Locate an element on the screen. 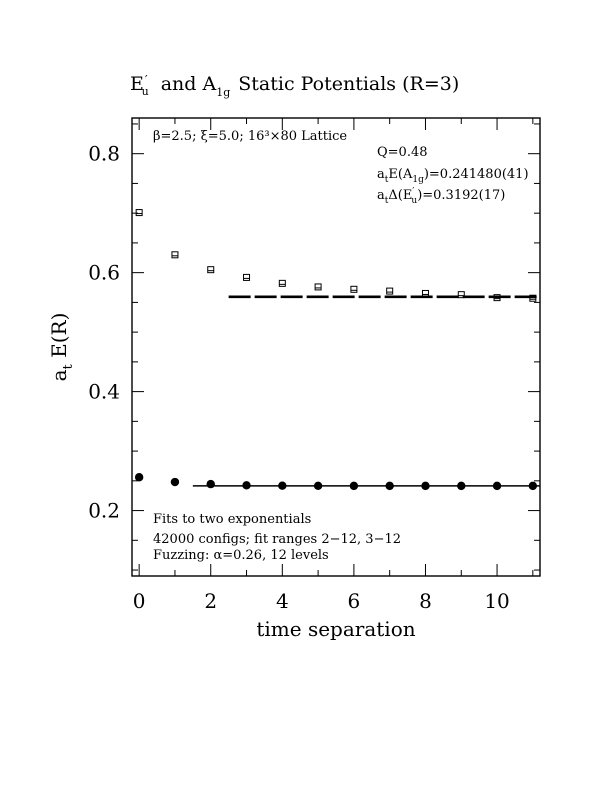  x-tick-label: 8 is located at coordinates (425, 601).